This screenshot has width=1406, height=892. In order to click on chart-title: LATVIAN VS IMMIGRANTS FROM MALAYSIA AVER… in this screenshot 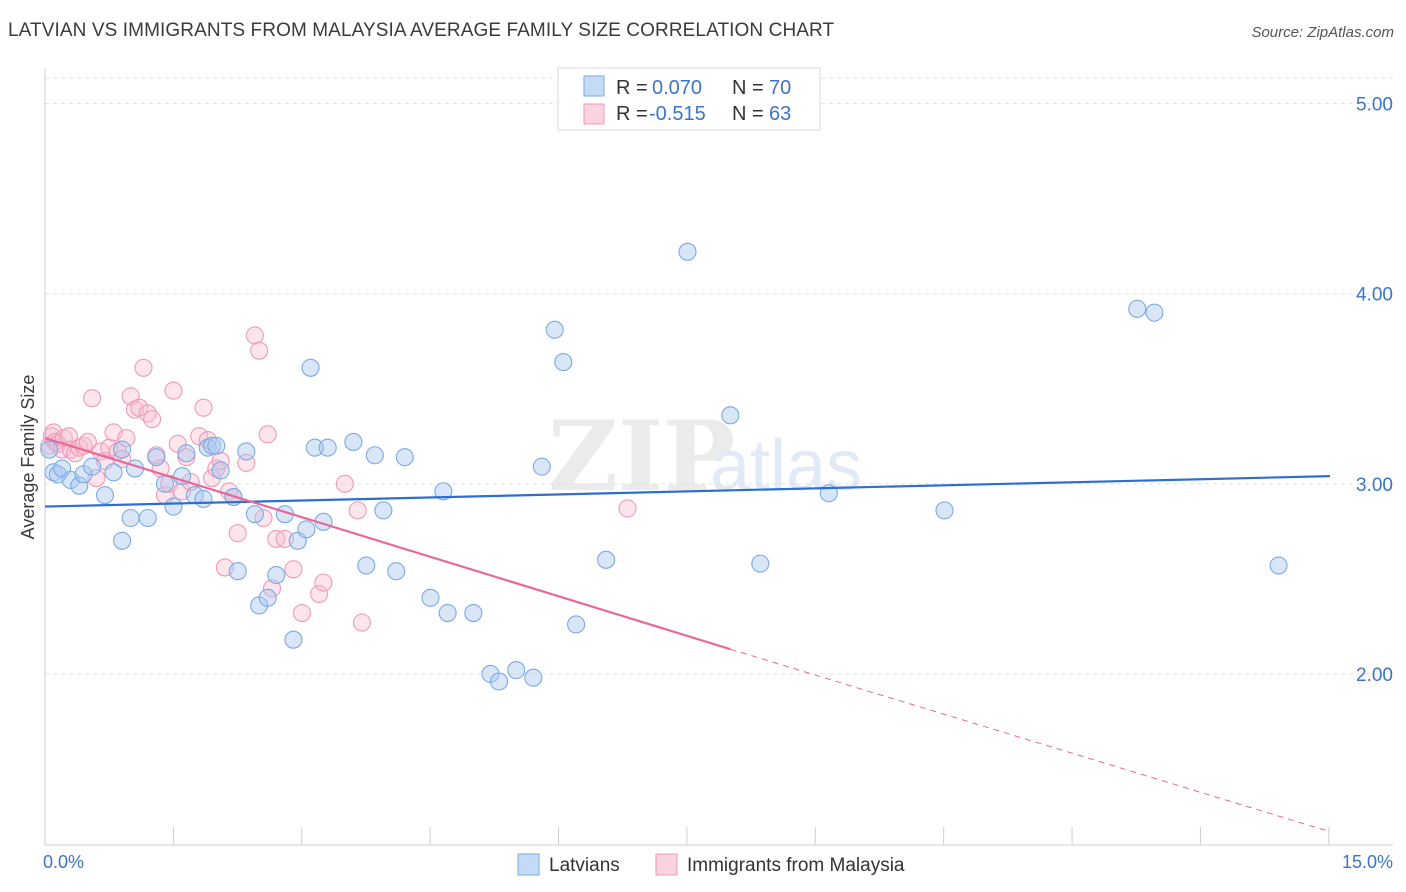, I will do `click(421, 30)`.